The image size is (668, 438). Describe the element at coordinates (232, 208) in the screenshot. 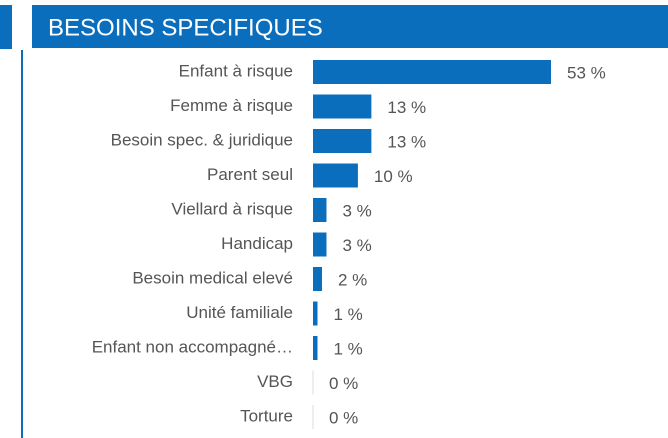

I see `category-label: Viellard à risque` at that location.